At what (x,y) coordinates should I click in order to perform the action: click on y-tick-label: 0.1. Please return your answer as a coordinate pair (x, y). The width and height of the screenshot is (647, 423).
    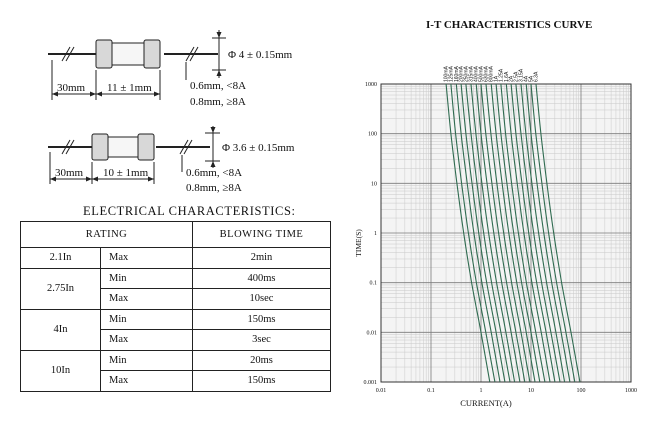
    Looking at the image, I should click on (374, 284).